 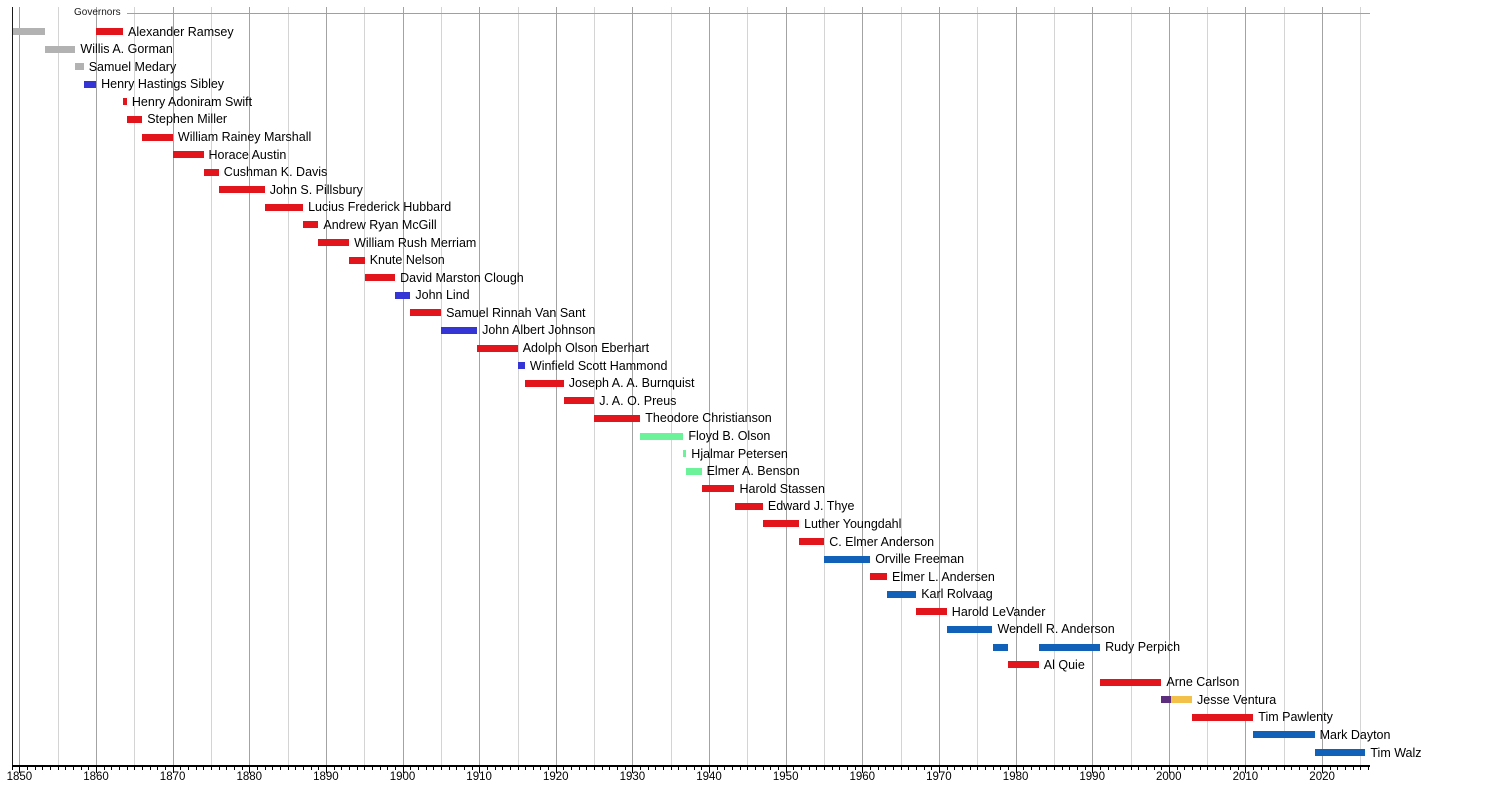 What do you see at coordinates (326, 777) in the screenshot?
I see `axis-label-1890: 1890` at bounding box center [326, 777].